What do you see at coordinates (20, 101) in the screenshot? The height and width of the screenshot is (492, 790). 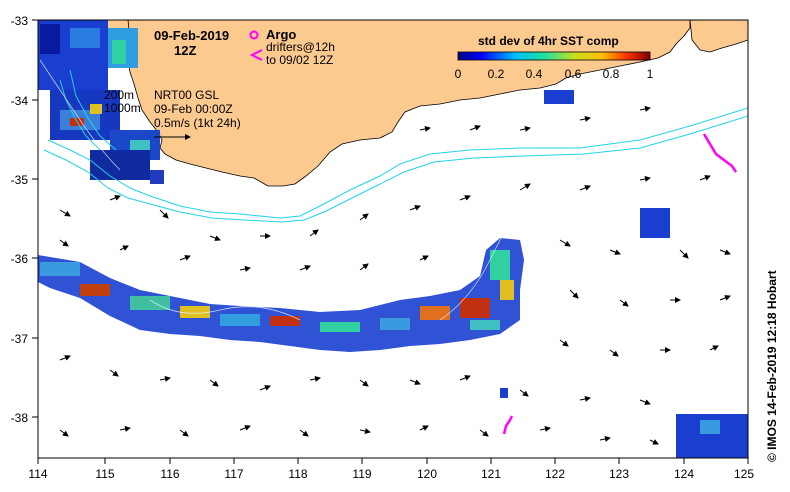 I see `y-tick-label: -34` at bounding box center [20, 101].